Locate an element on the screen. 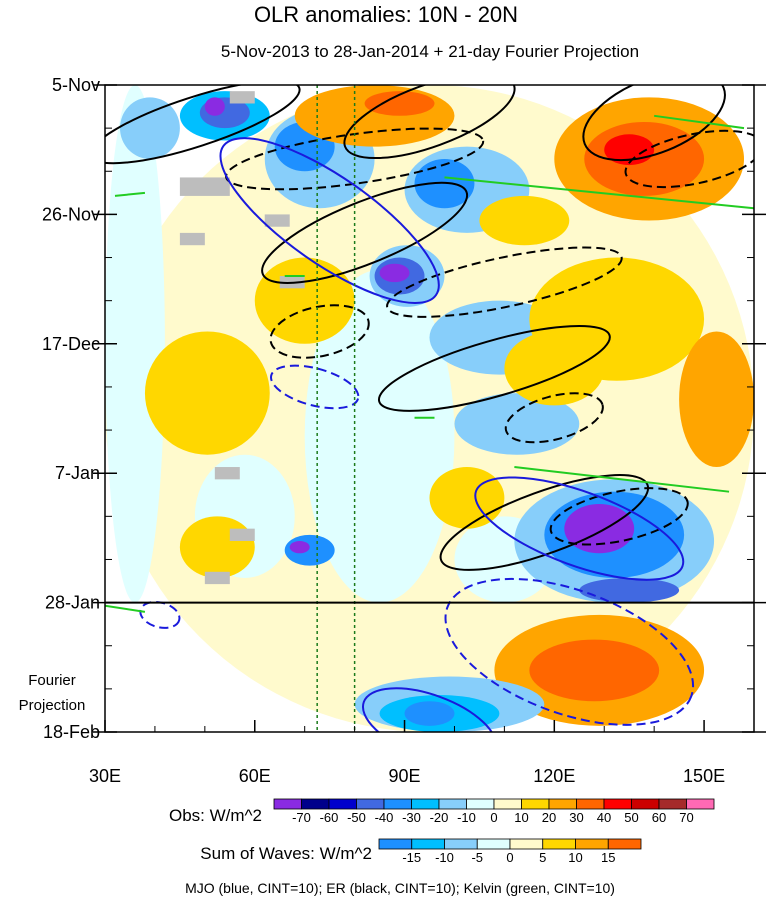  fourier-label-line1: Fourier is located at coordinates (52, 680).